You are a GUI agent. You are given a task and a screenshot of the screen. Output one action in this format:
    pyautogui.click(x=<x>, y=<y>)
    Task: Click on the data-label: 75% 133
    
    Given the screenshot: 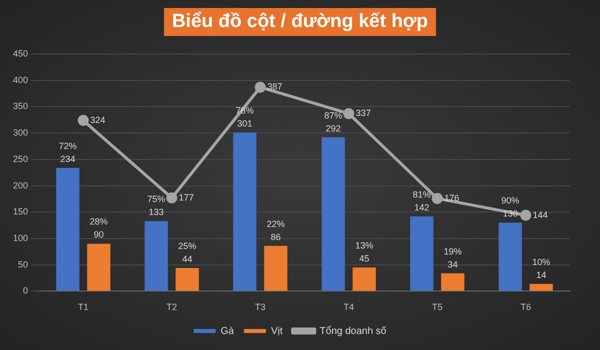 What is the action you would take?
    pyautogui.click(x=156, y=206)
    